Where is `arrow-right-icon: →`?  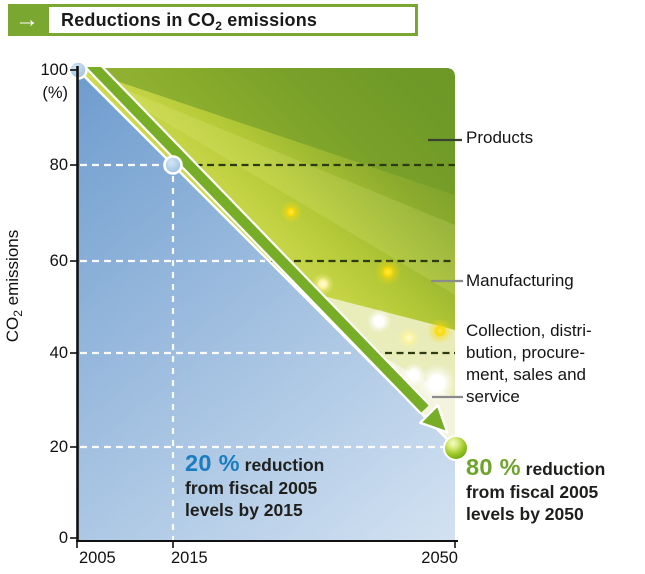 arrow-right-icon: → is located at coordinates (27, 20).